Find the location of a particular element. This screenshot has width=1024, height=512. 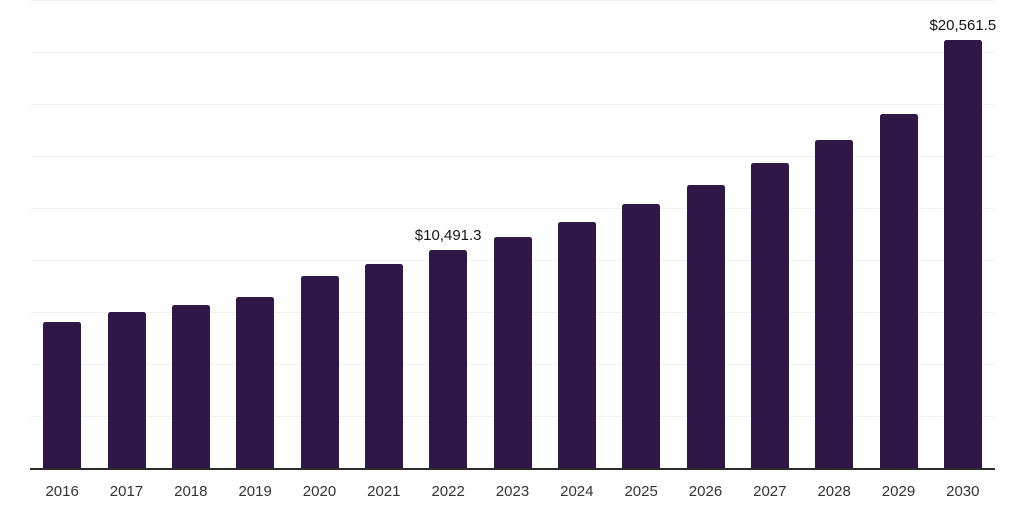

bar-2026 is located at coordinates (705, 327).